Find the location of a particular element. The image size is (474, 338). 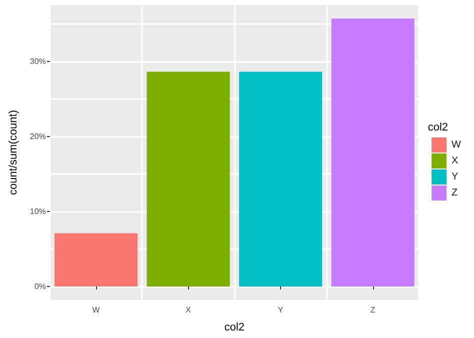

x-tick-label: X is located at coordinates (189, 310).